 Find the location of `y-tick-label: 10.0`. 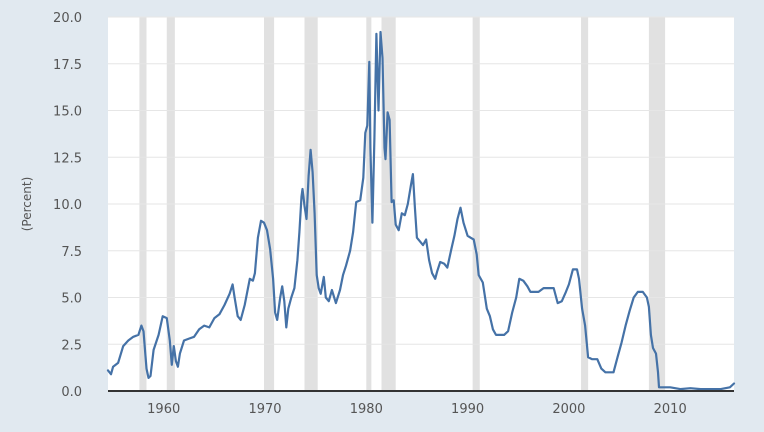

y-tick-label: 10.0 is located at coordinates (67, 205).